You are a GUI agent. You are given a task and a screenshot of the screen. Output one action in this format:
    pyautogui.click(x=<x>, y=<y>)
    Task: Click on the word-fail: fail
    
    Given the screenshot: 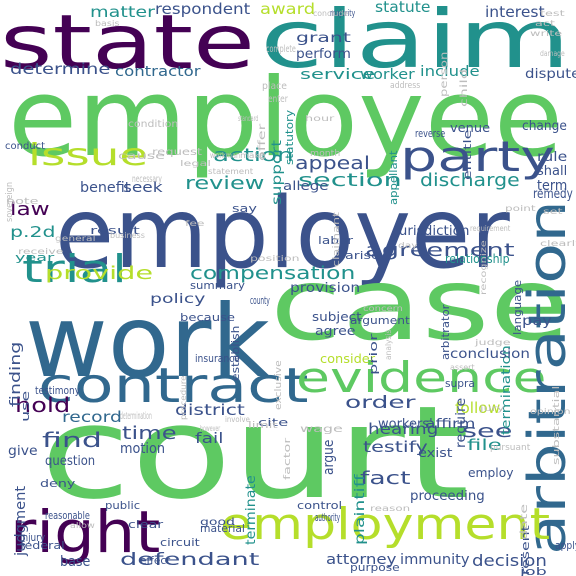 What is the action you would take?
    pyautogui.click(x=209, y=439)
    